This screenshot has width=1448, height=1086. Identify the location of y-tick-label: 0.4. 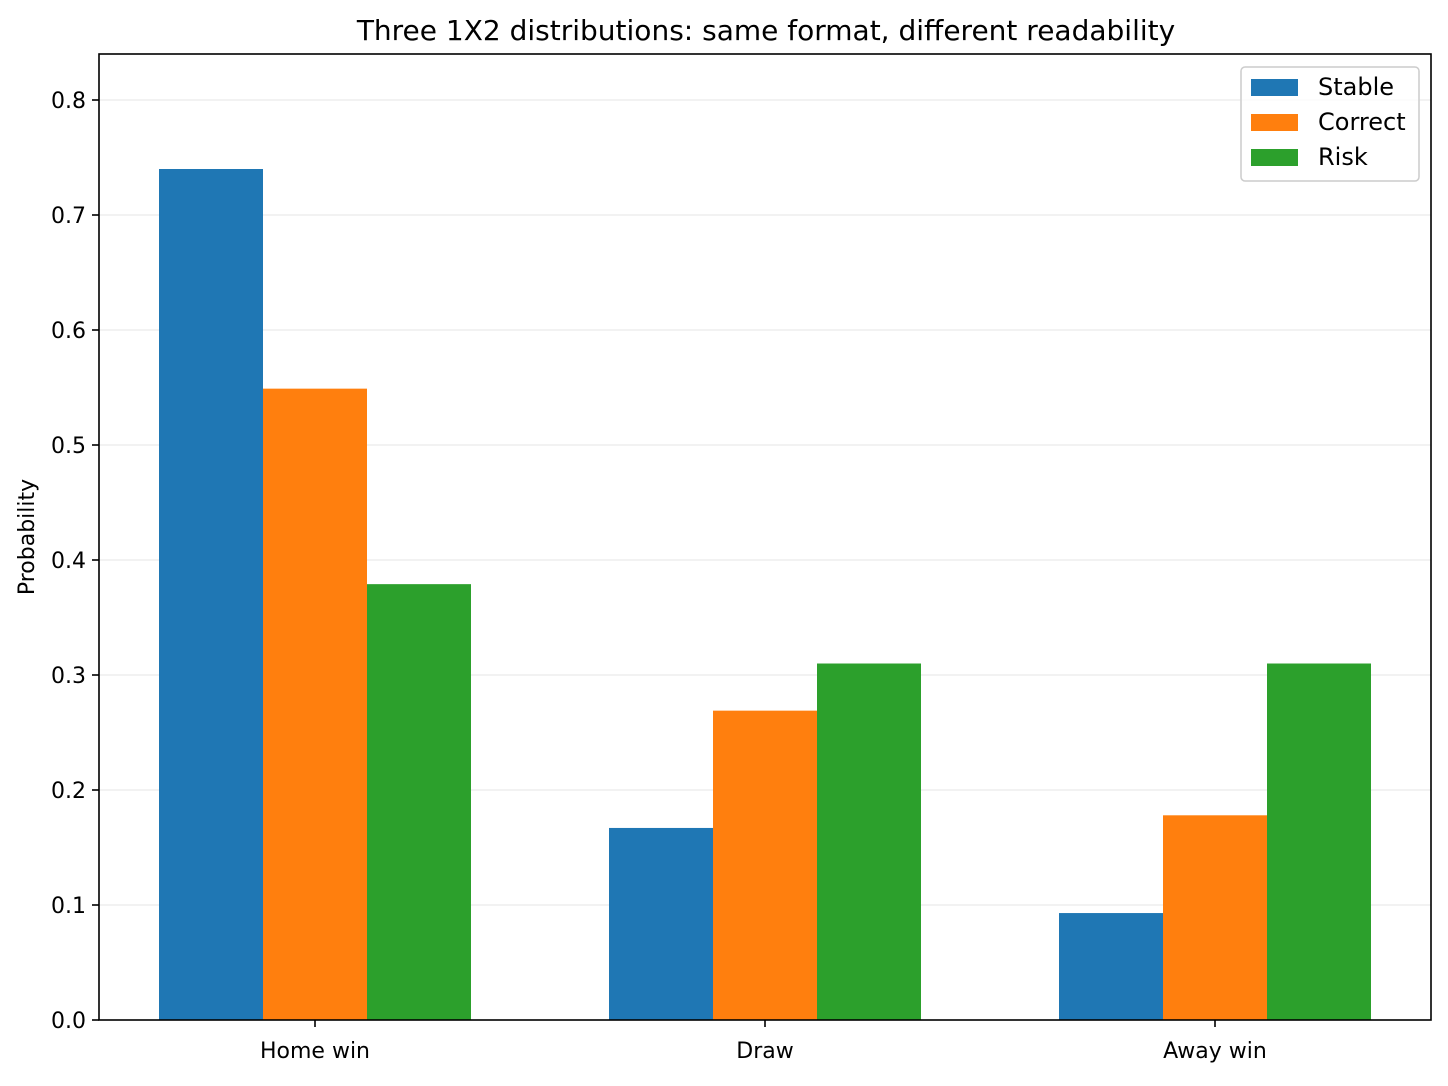
(68, 561).